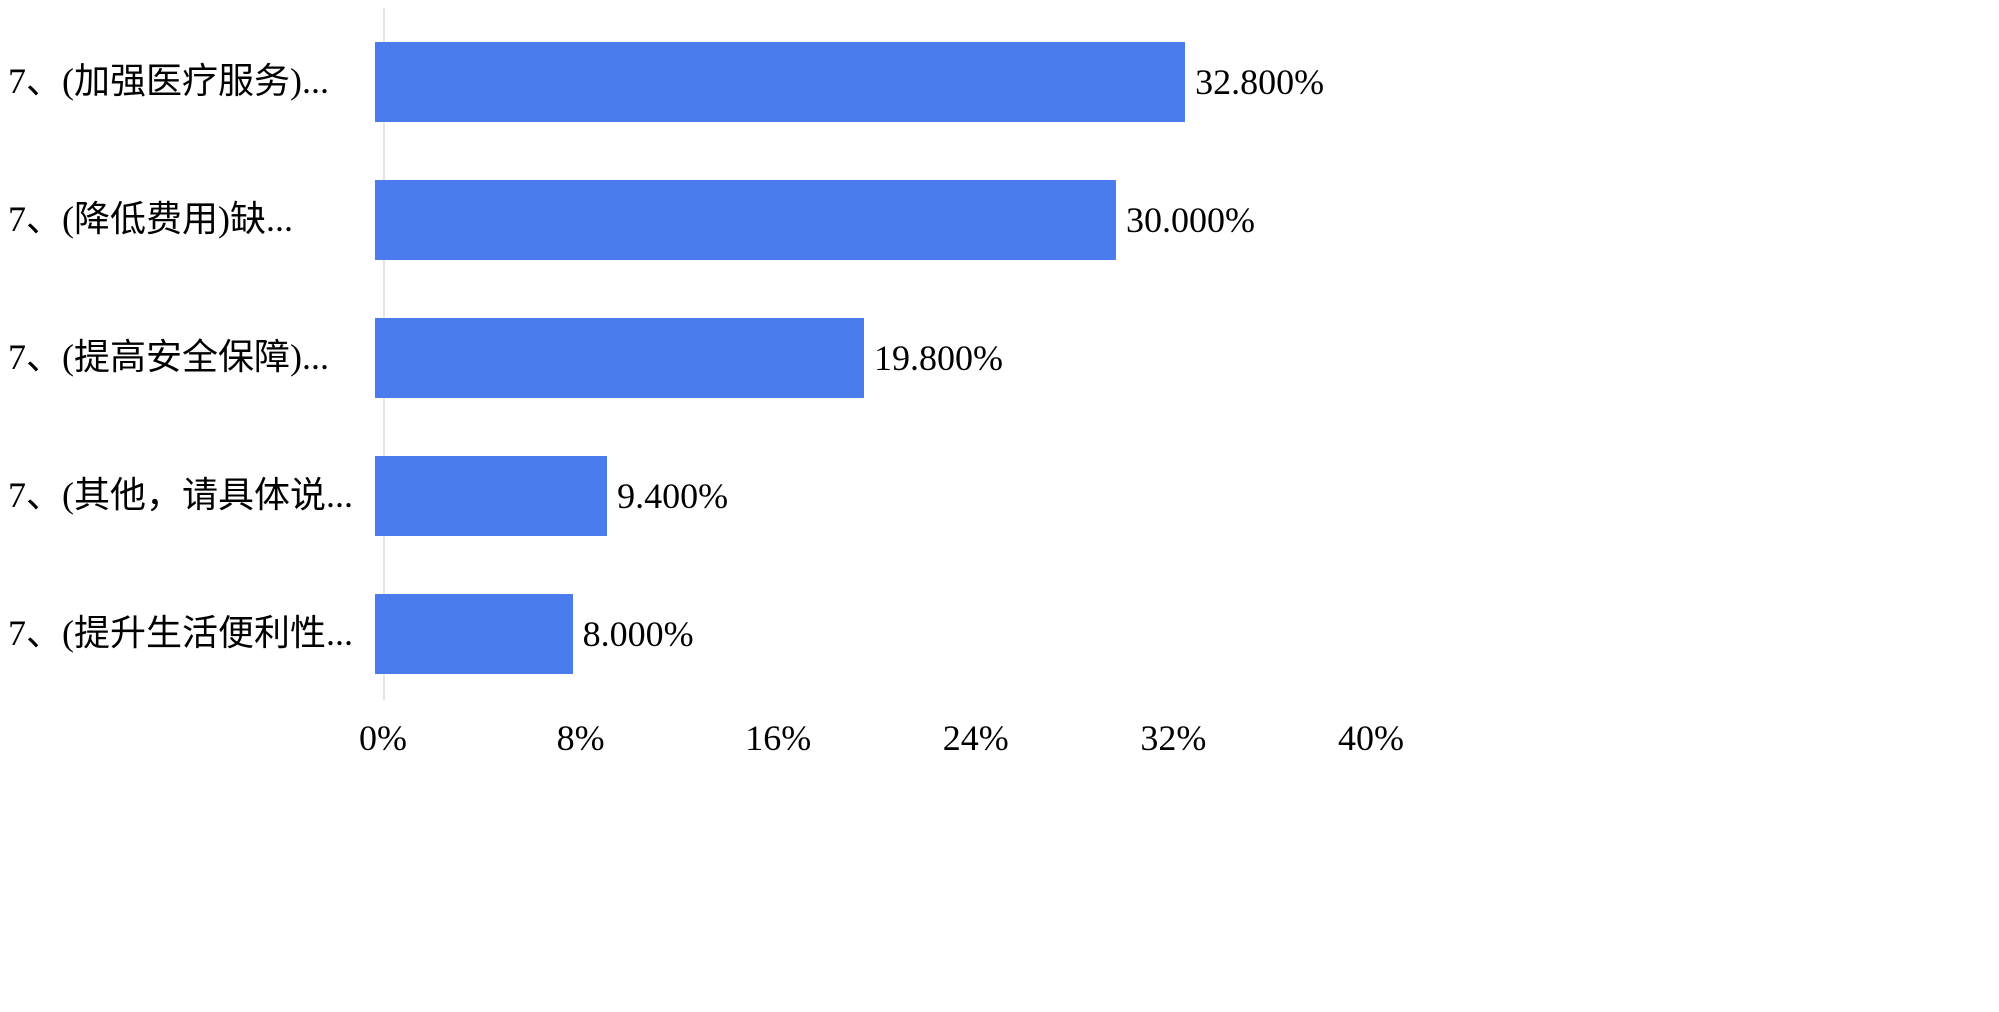 The image size is (1999, 1012). What do you see at coordinates (939, 358) in the screenshot?
I see `value-label: 19.800%` at bounding box center [939, 358].